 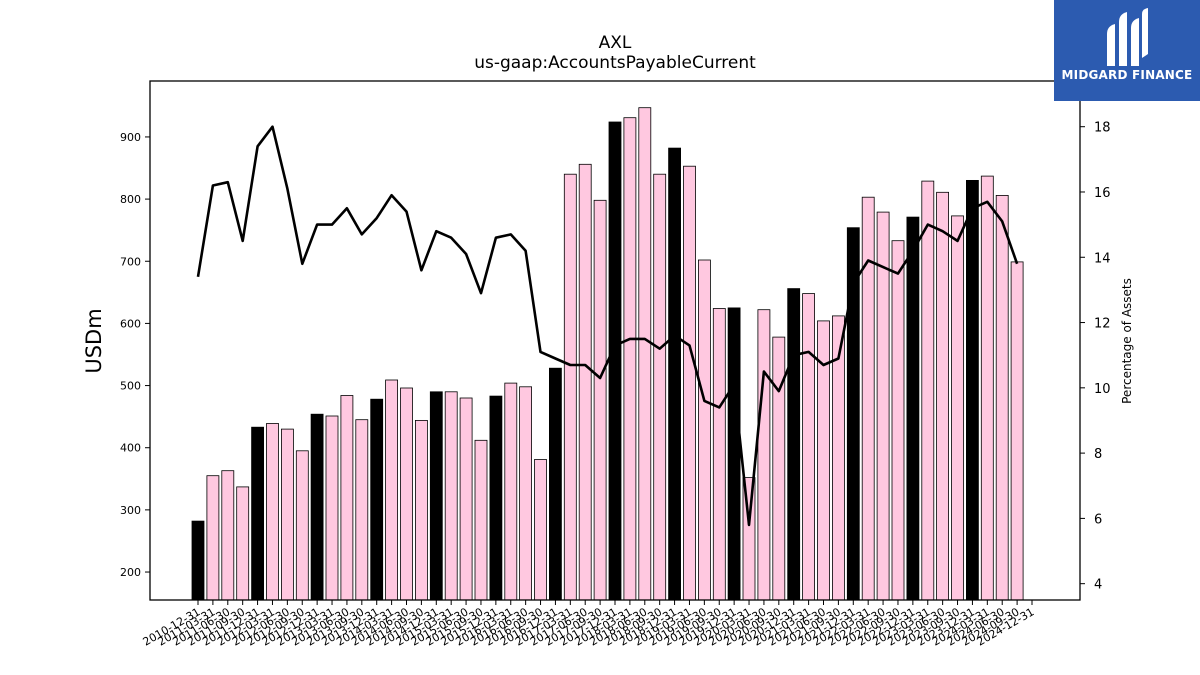 I want to click on y-tick-label: 400, so click(x=130, y=448).